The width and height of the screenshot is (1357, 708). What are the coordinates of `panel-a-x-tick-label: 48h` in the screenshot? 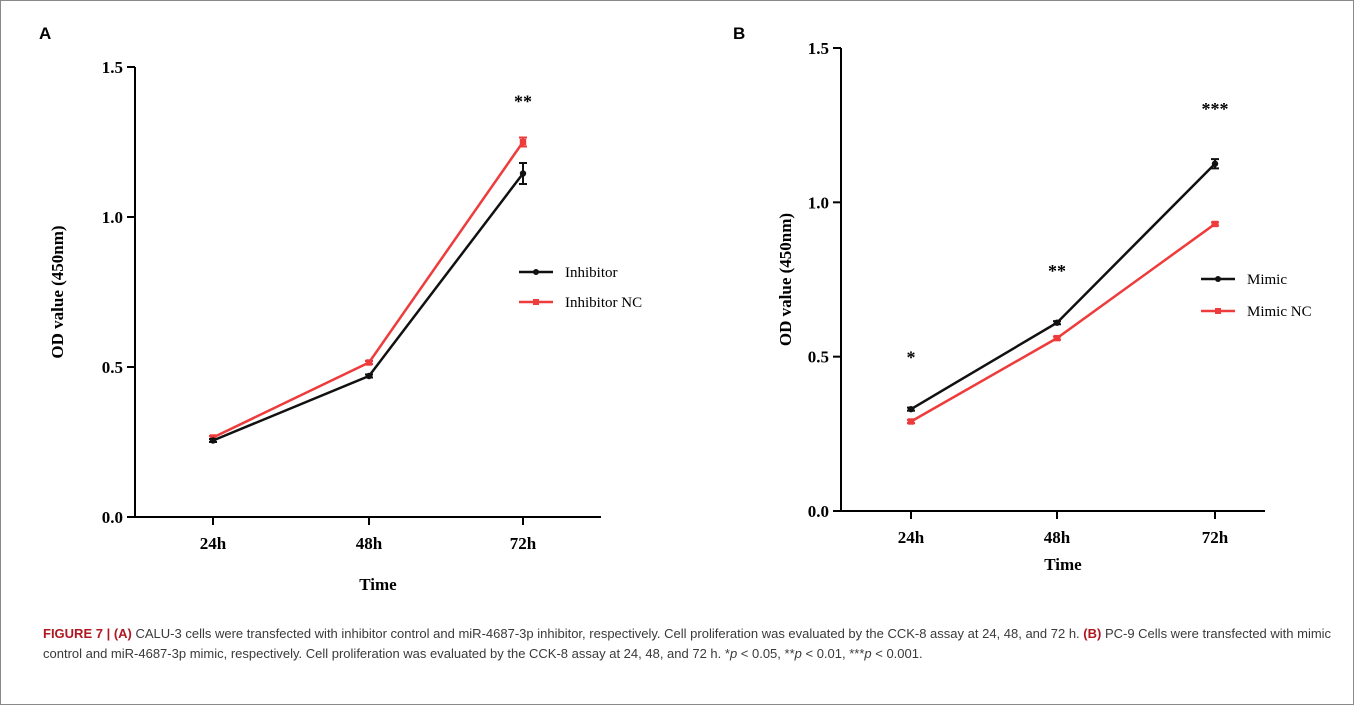 It's located at (369, 543).